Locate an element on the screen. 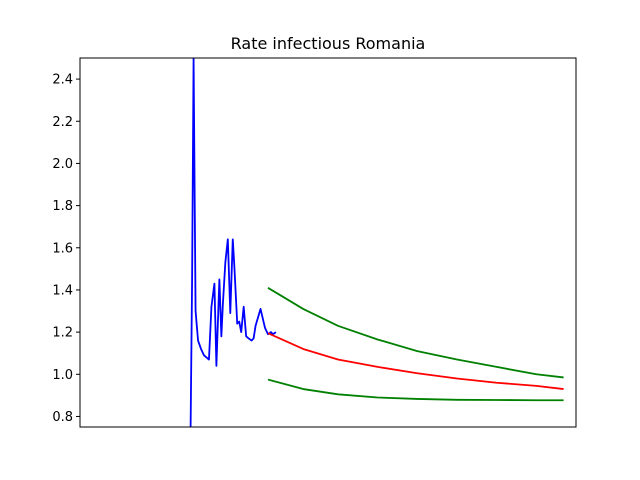  y-axis: 0.8 1.0 1.2 1.4 1.6 1.8 2.0 2.2 2.4 is located at coordinates (66, 249).